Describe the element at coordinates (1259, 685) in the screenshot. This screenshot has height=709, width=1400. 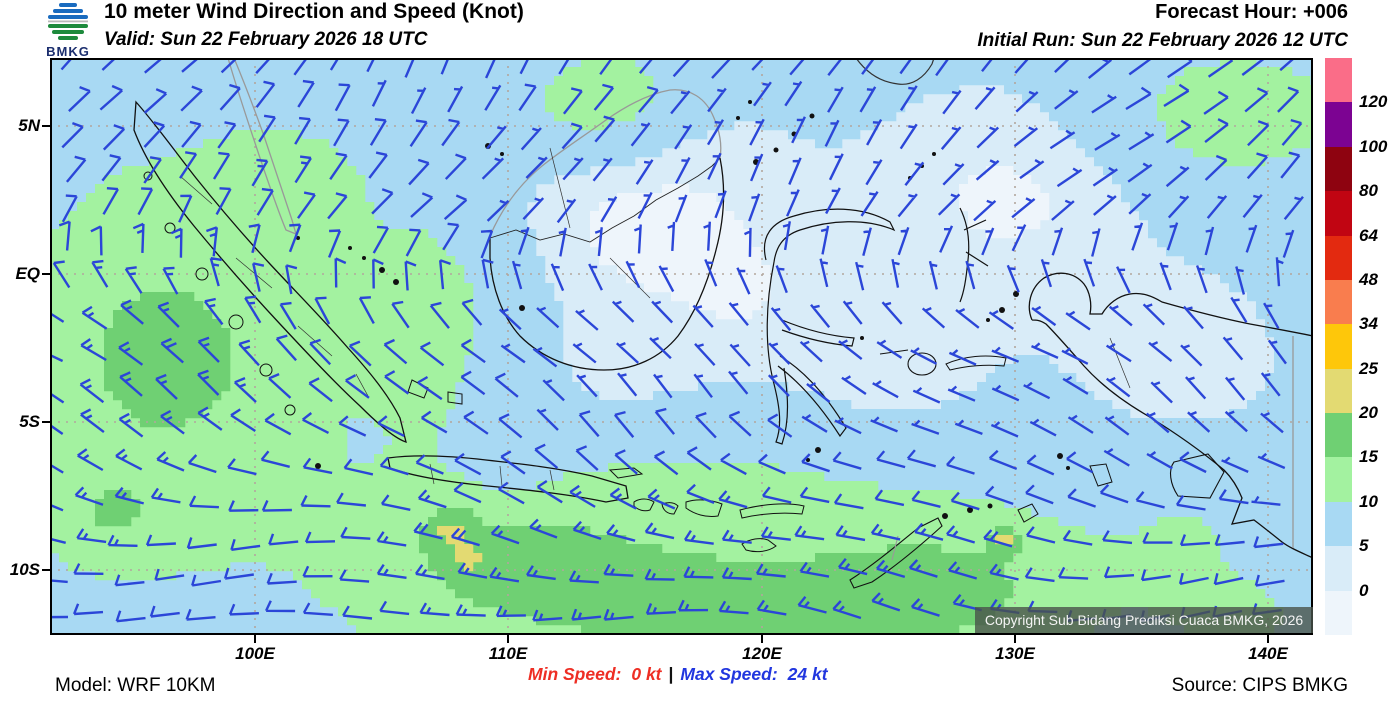
I see `source-label: Source: CIPS BMKG` at that location.